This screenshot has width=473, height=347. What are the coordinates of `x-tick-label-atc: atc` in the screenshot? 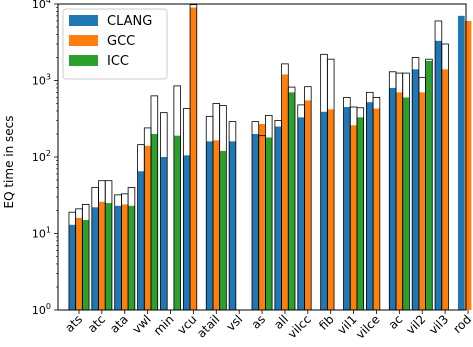 It's located at (96, 323).